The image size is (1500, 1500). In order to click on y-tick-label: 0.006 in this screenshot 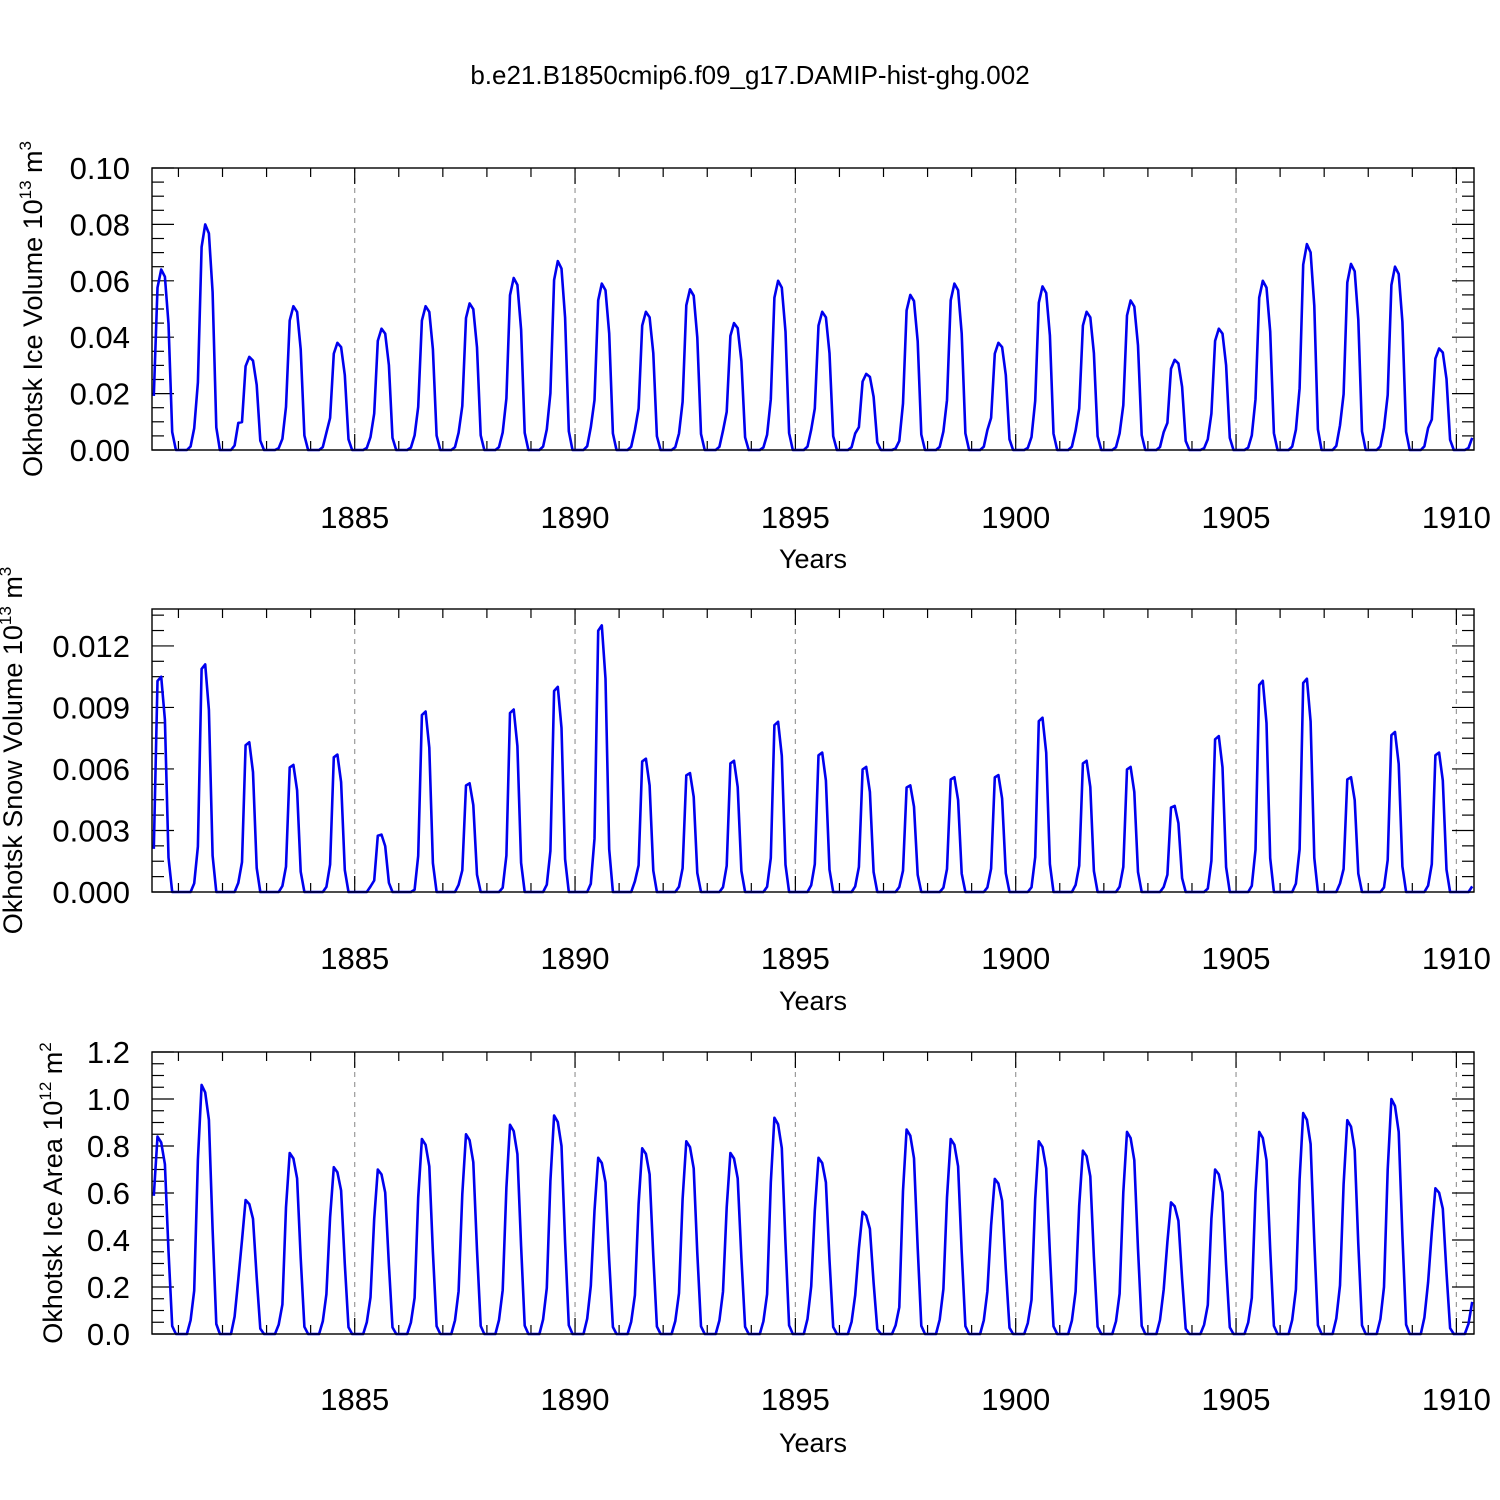, I will do `click(91, 769)`.